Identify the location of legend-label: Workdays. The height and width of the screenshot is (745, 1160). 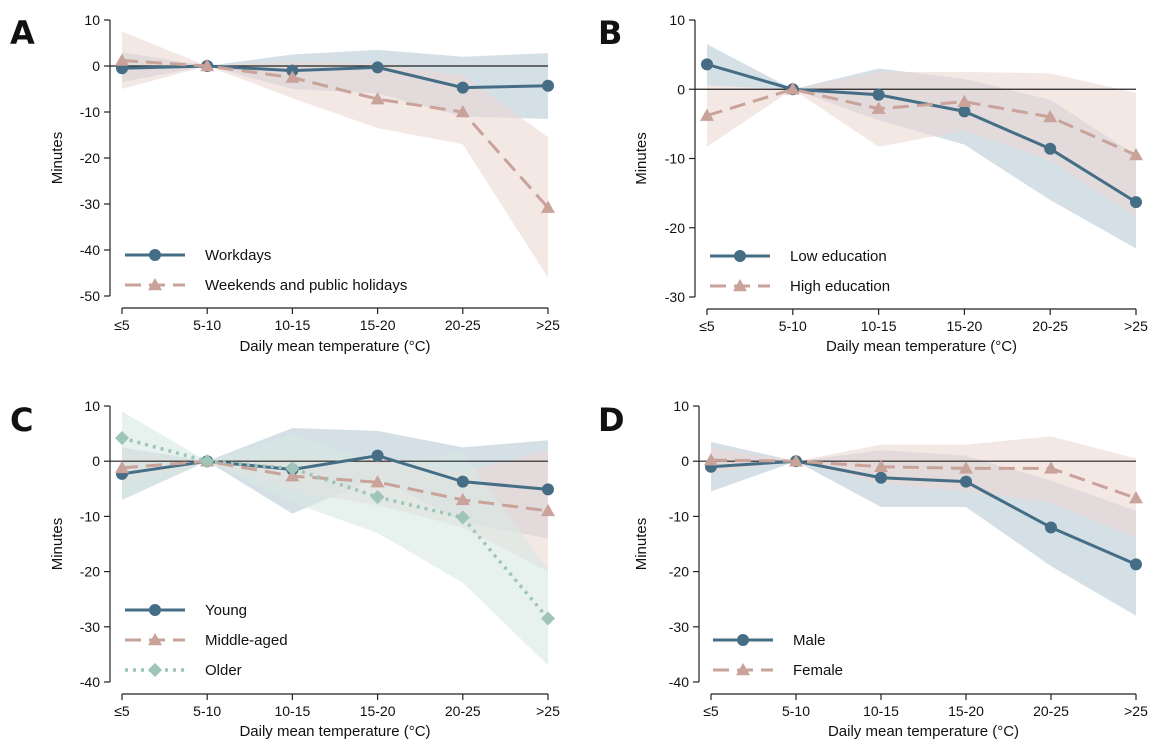
(238, 255).